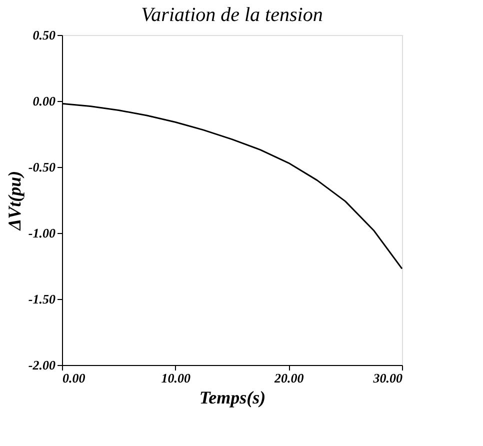 This screenshot has height=446, width=483. Describe the element at coordinates (42, 365) in the screenshot. I see `y-tick-label: -2.00` at that location.